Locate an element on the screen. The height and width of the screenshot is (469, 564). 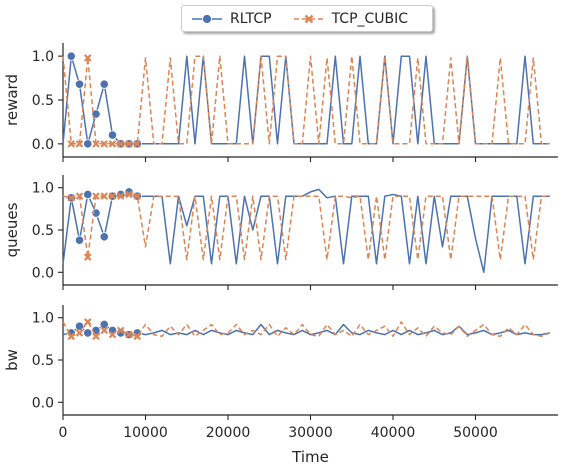
legend-swatch-rltcp is located at coordinates (207, 19).